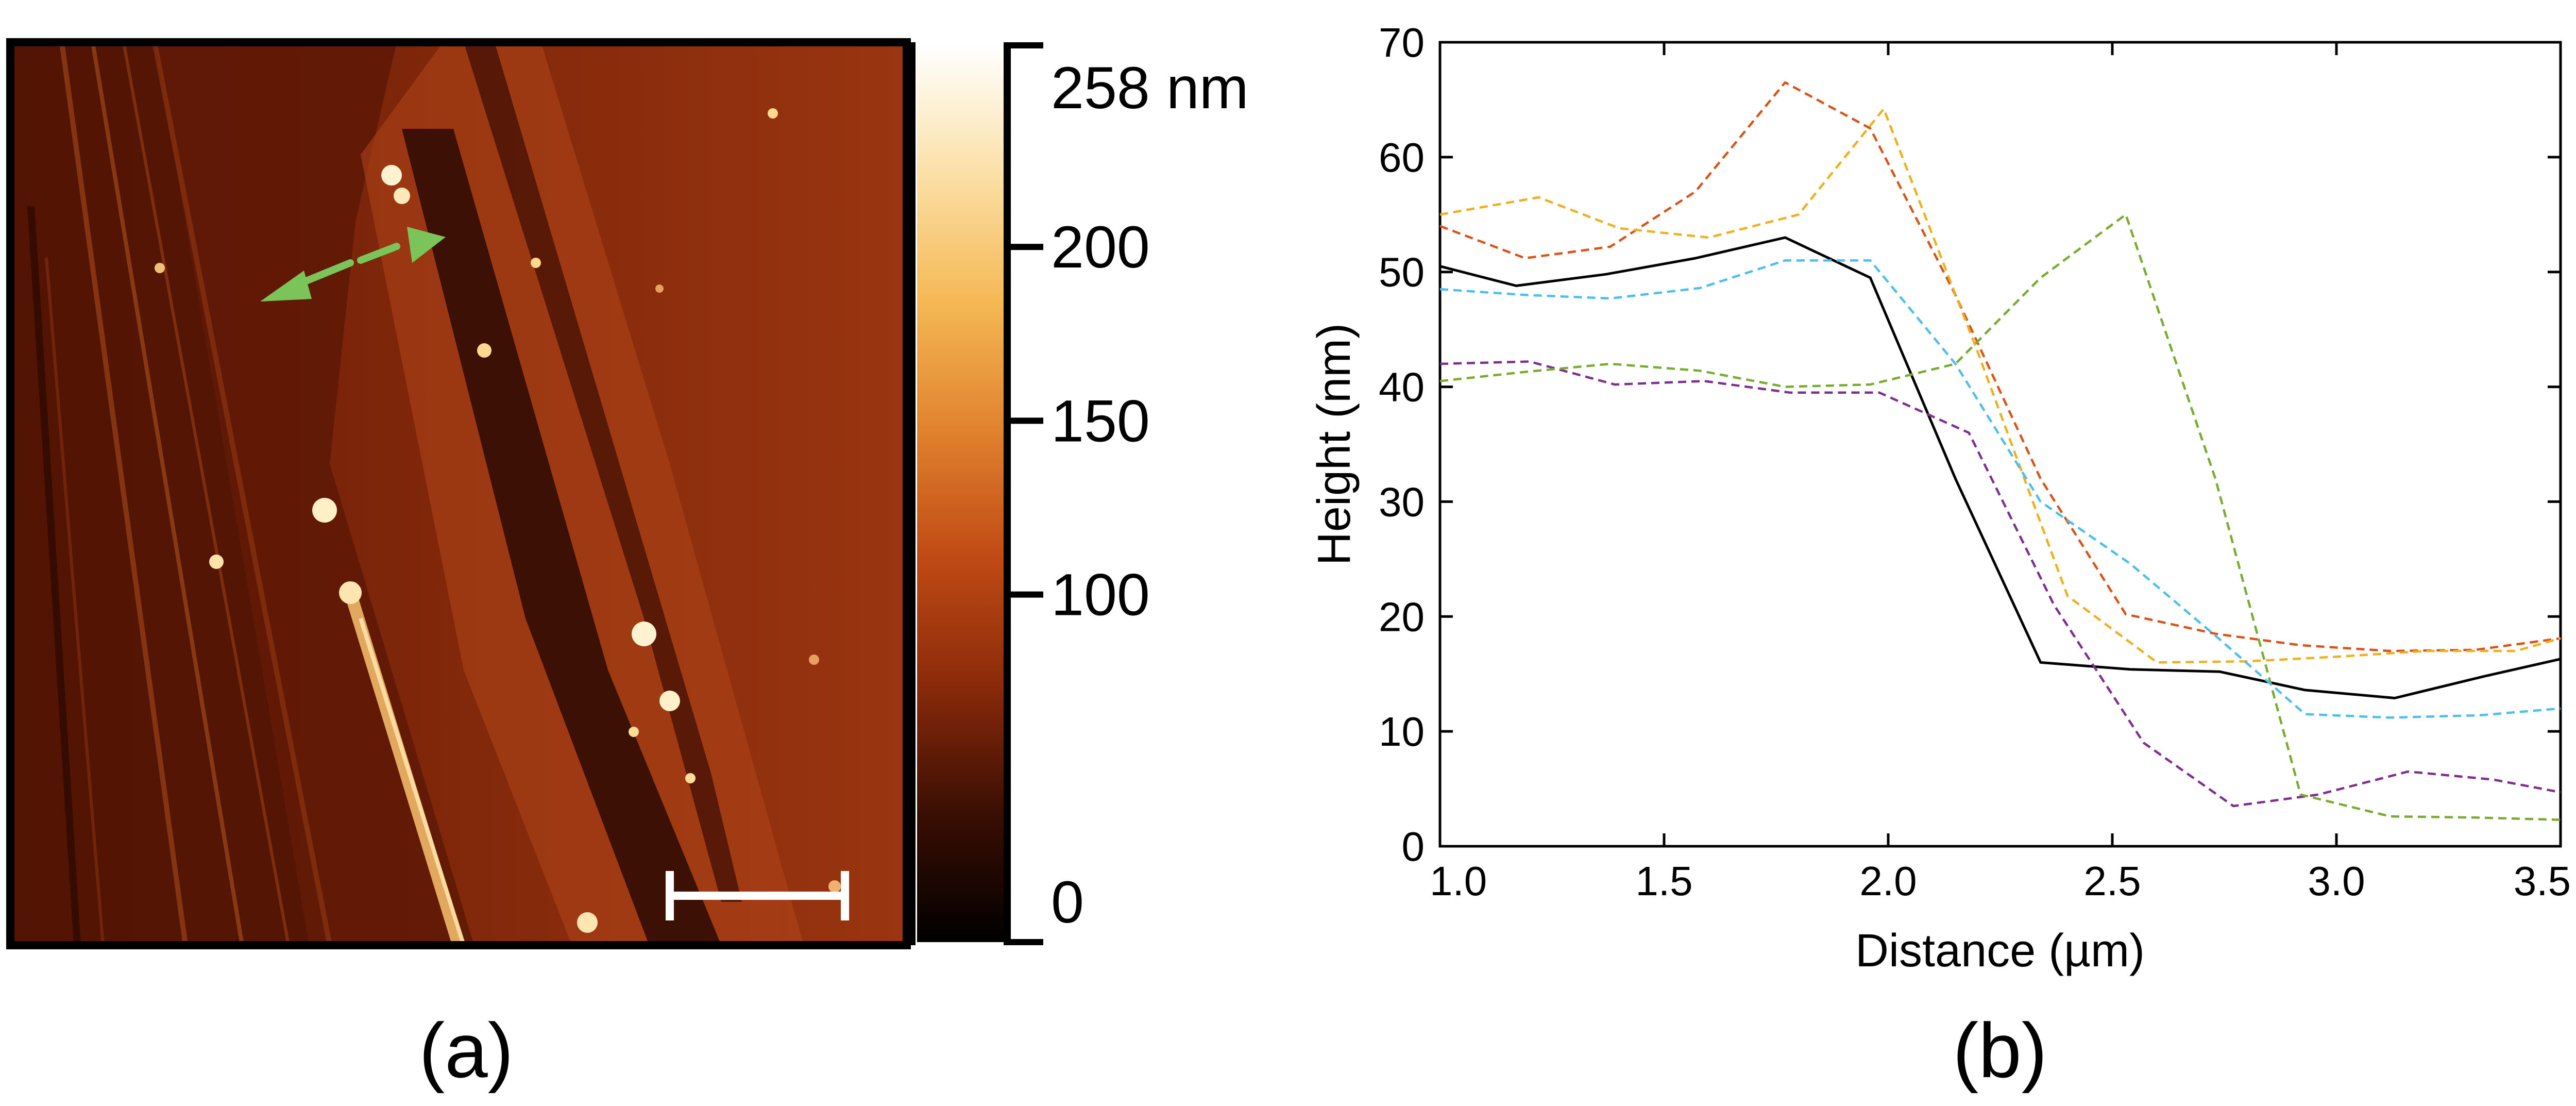  What do you see at coordinates (1100, 595) in the screenshot?
I see `colorbar-tick-label: 100` at bounding box center [1100, 595].